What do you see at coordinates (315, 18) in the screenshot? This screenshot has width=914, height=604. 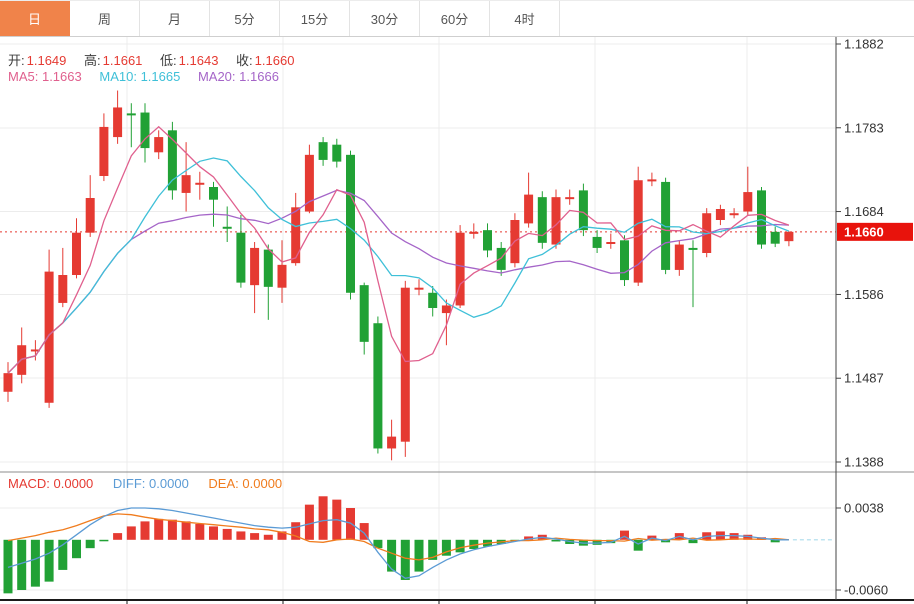 I see `tab-15min: 15分` at bounding box center [315, 18].